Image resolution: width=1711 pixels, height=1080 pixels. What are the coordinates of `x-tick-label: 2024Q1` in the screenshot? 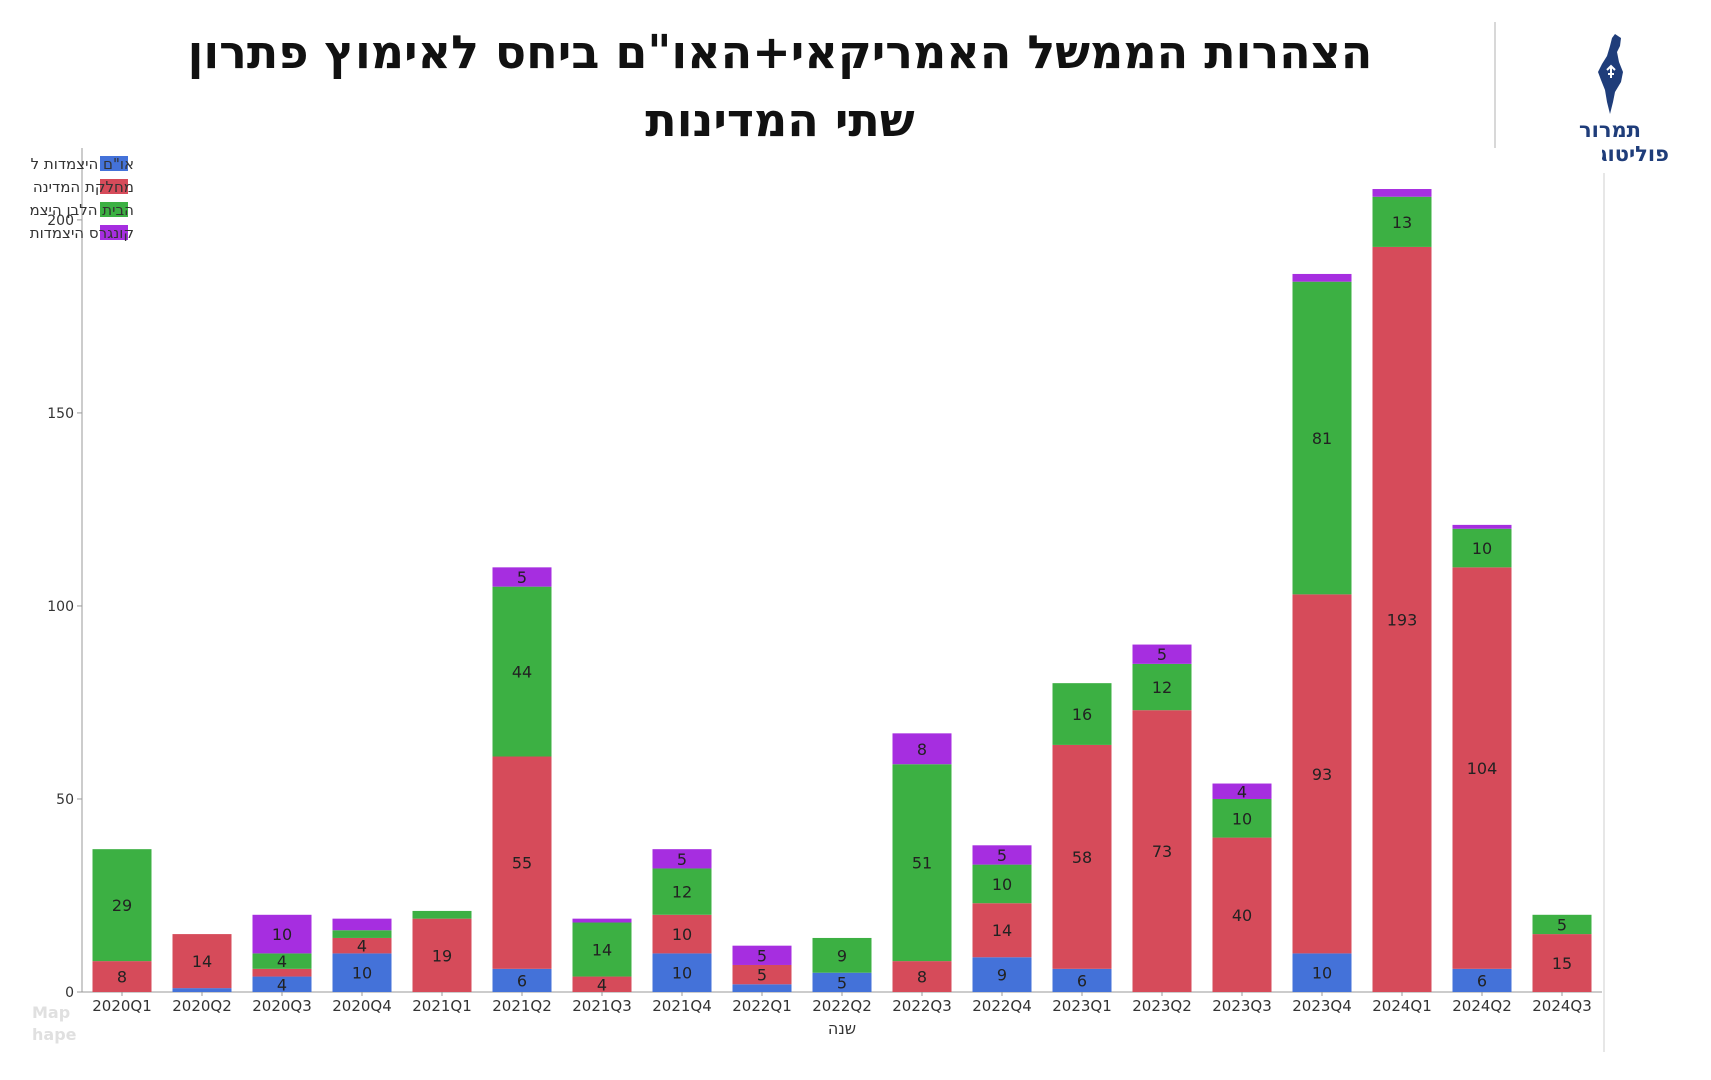 It's located at (1402, 1006).